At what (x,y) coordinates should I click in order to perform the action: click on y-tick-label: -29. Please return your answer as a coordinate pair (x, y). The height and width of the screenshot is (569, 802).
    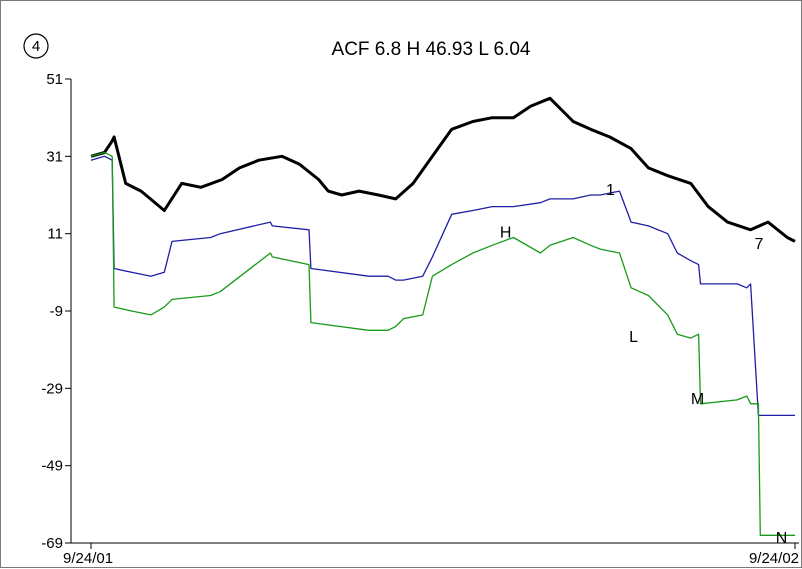
    Looking at the image, I should click on (52, 388).